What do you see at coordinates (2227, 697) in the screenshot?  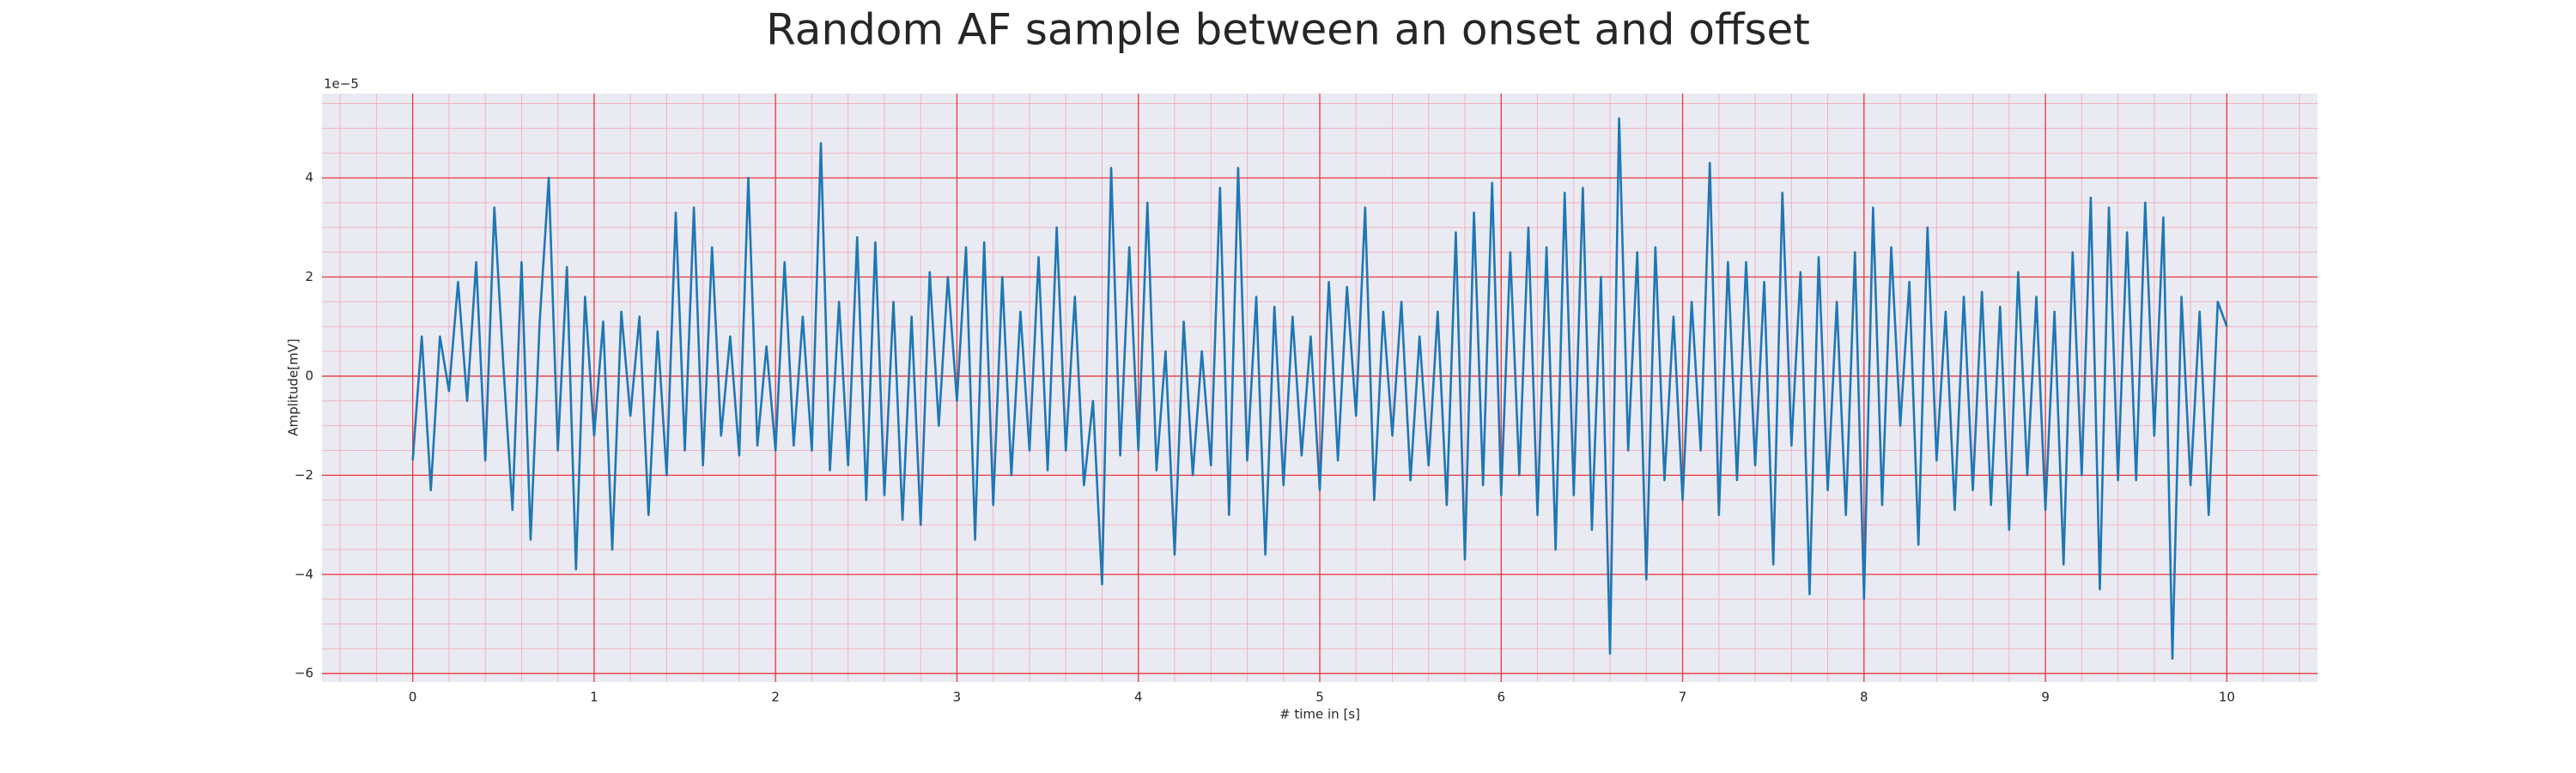 I see `x-tick-label: 10` at bounding box center [2227, 697].